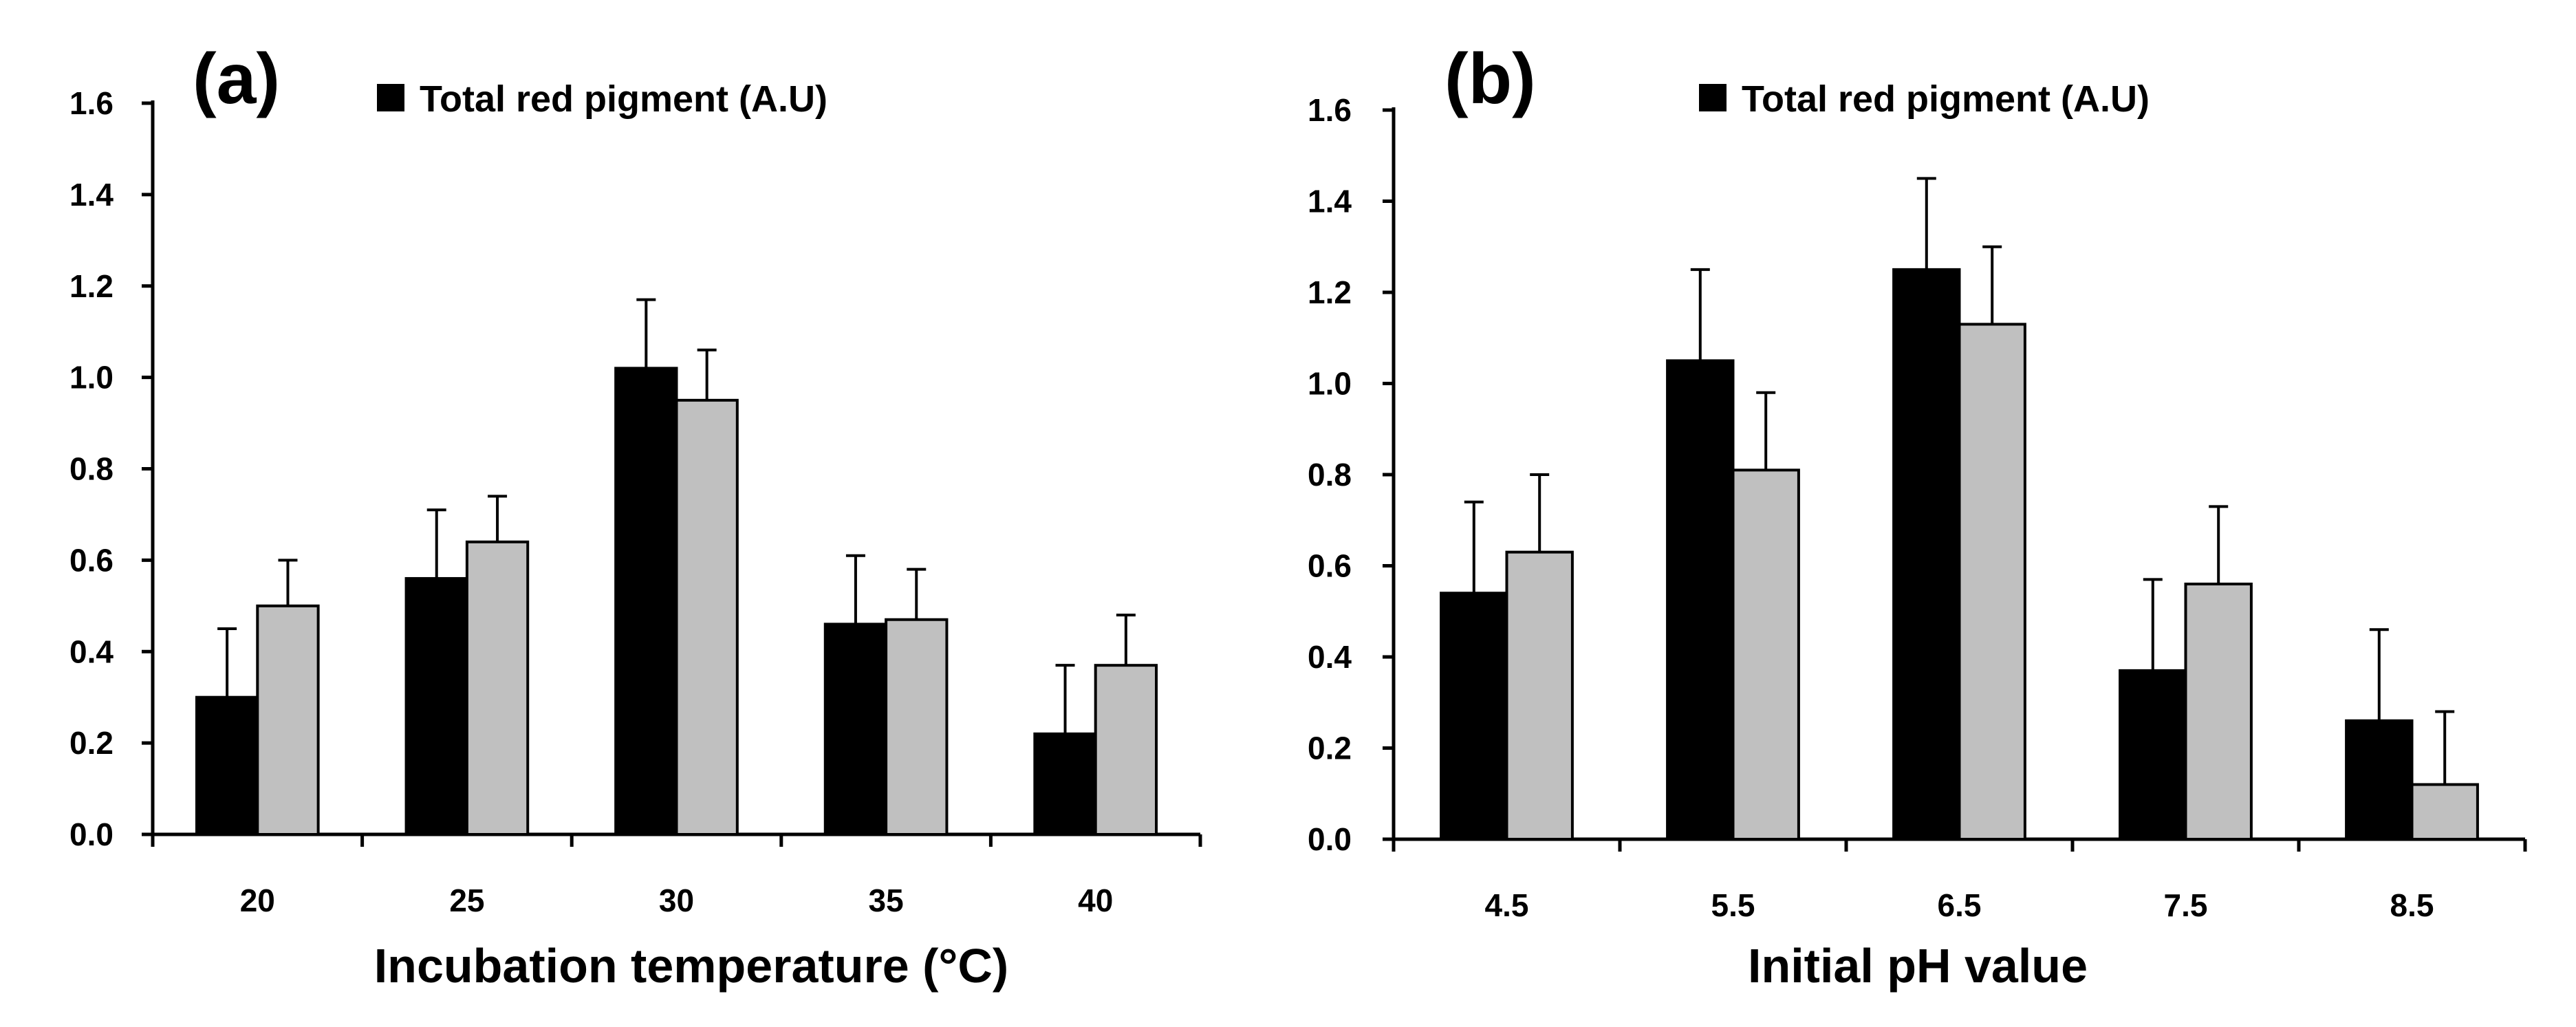  Describe the element at coordinates (257, 900) in the screenshot. I see `x-tick-label: 20` at that location.